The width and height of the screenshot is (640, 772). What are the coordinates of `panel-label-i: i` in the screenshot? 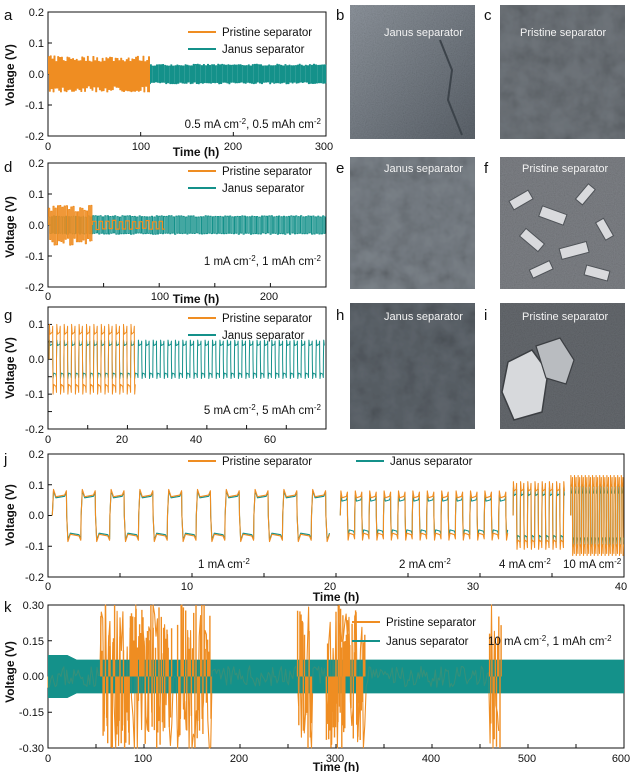 It's located at (485, 315).